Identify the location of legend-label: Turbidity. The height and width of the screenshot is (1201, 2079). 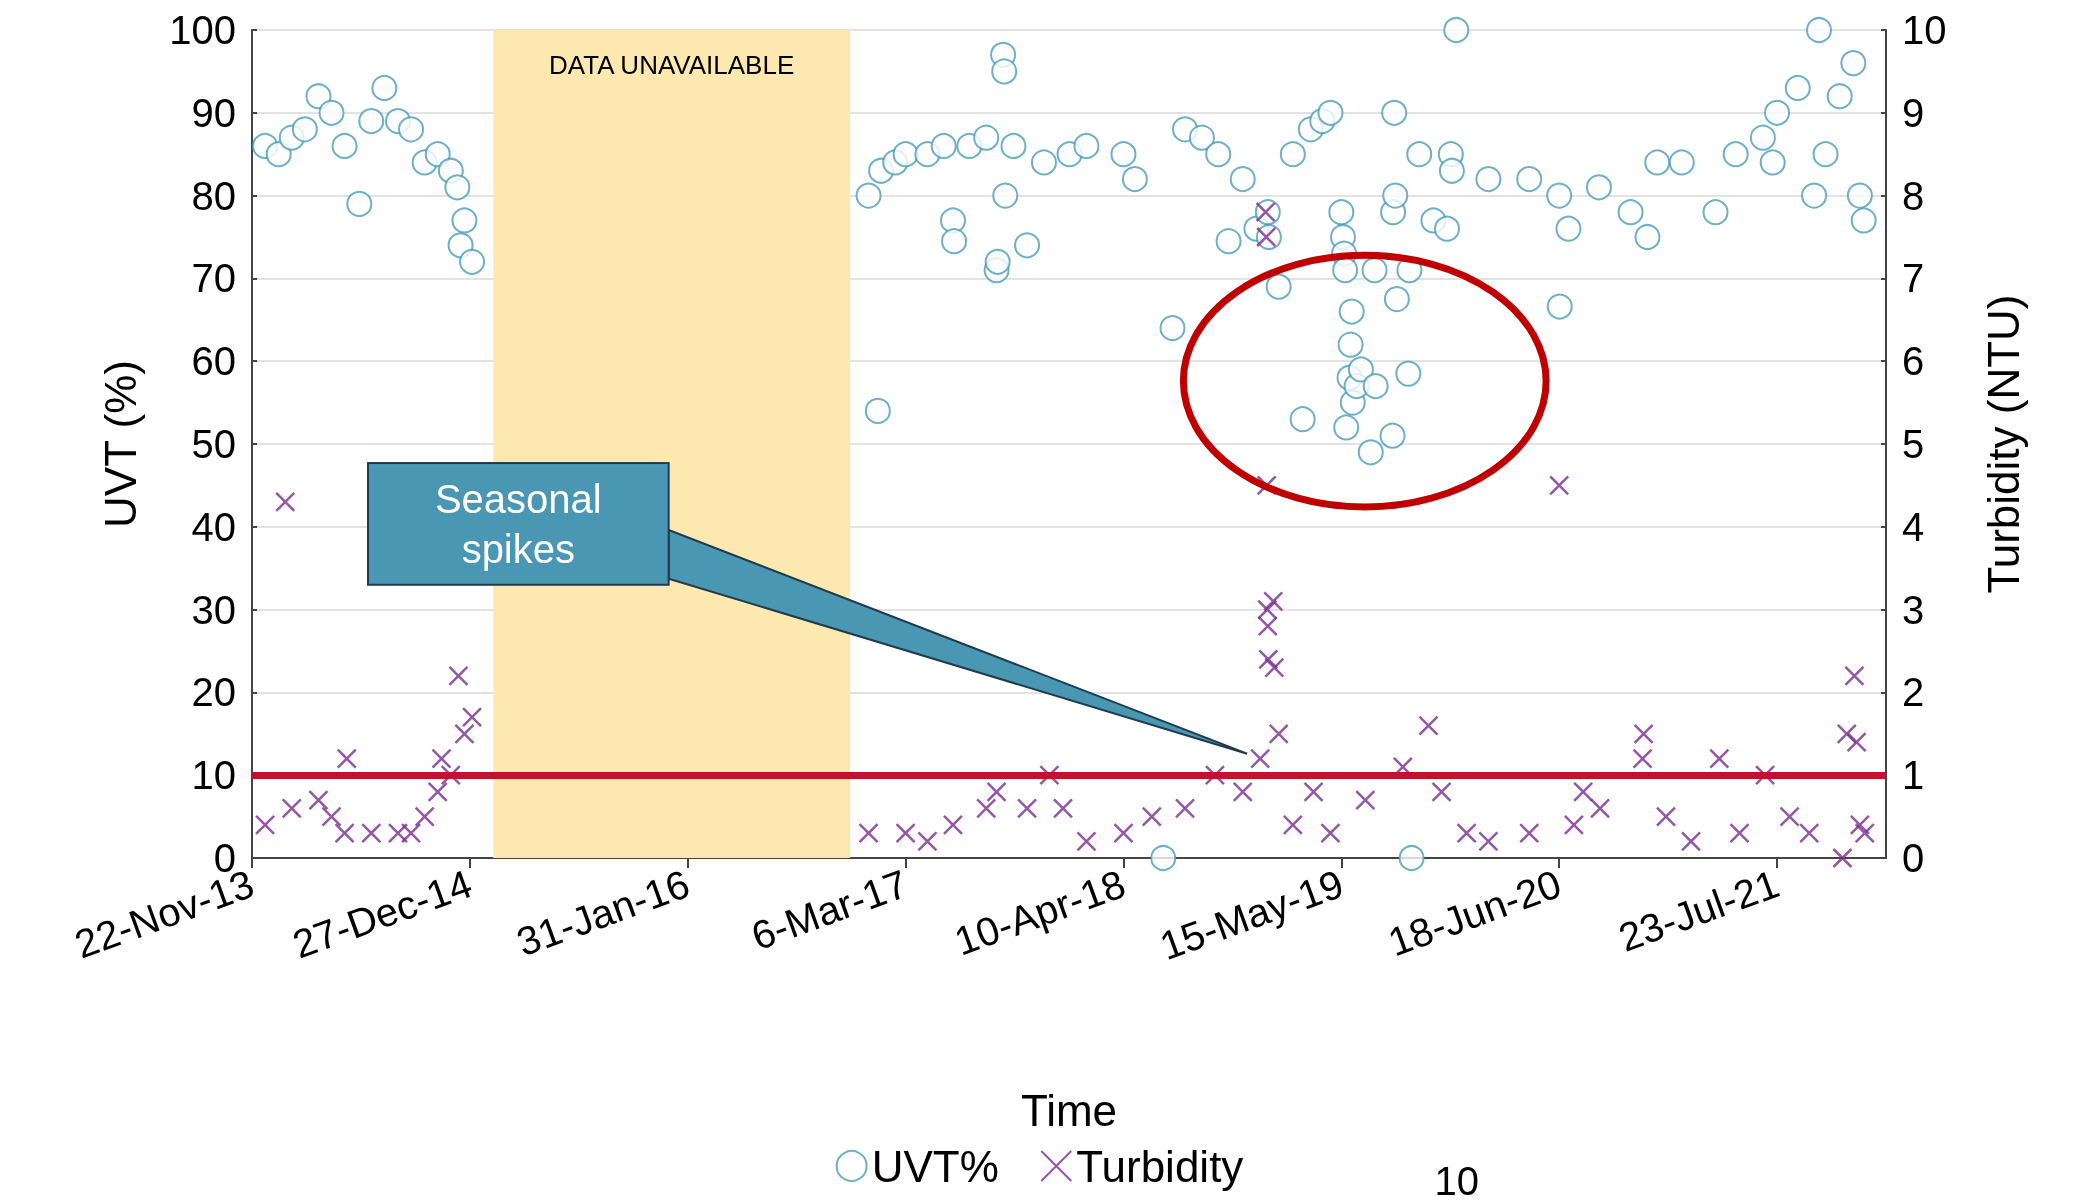
(1160, 1166).